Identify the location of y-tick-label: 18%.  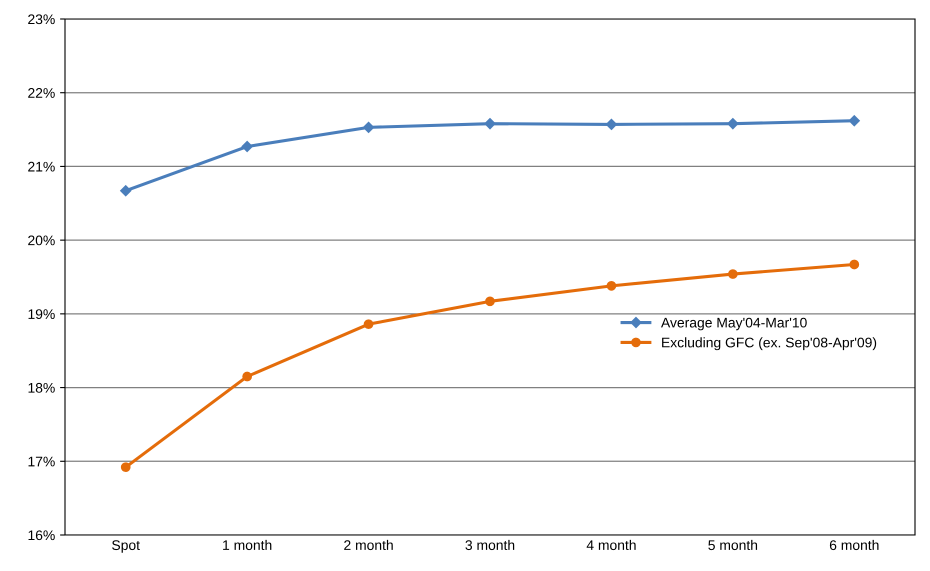
(41, 387).